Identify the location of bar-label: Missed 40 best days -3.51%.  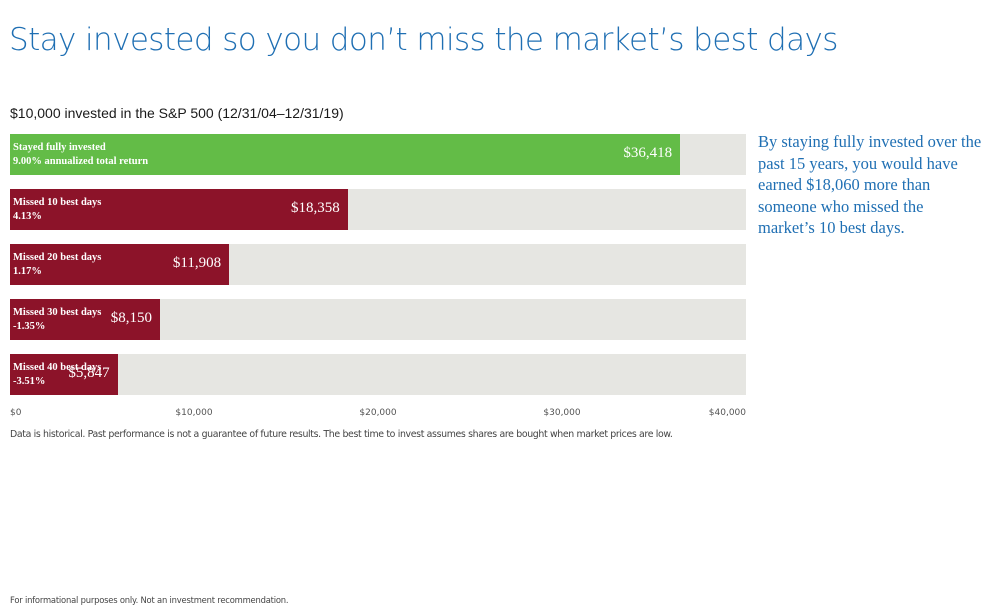
(57, 375).